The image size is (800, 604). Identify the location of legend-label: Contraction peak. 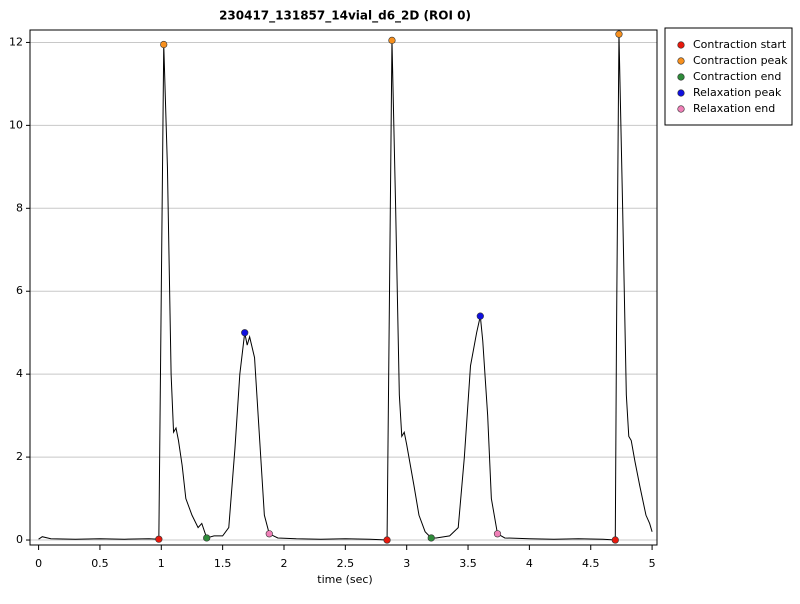
(740, 60).